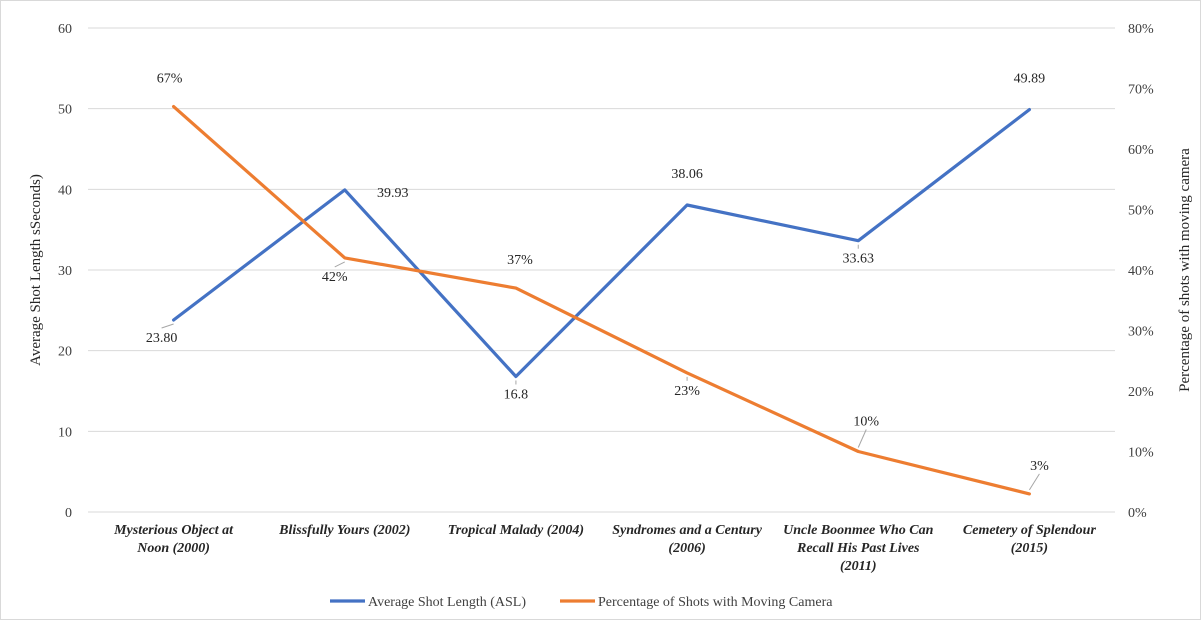 Image resolution: width=1203 pixels, height=622 pixels. Describe the element at coordinates (1141, 392) in the screenshot. I see `y2-tick-label: 20%` at that location.